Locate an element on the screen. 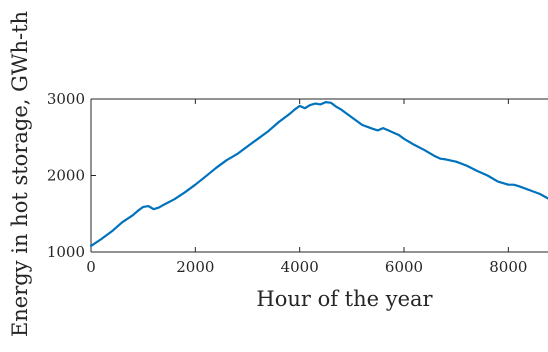  y-tick-label: 1000 is located at coordinates (66, 252).